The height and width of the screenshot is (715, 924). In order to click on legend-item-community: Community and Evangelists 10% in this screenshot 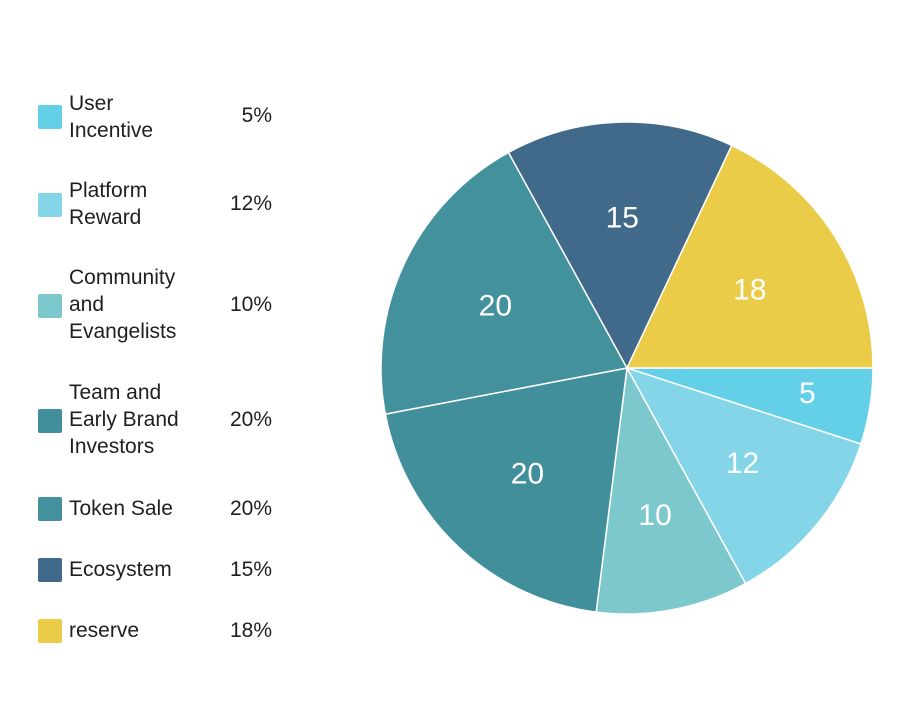, I will do `click(158, 306)`.